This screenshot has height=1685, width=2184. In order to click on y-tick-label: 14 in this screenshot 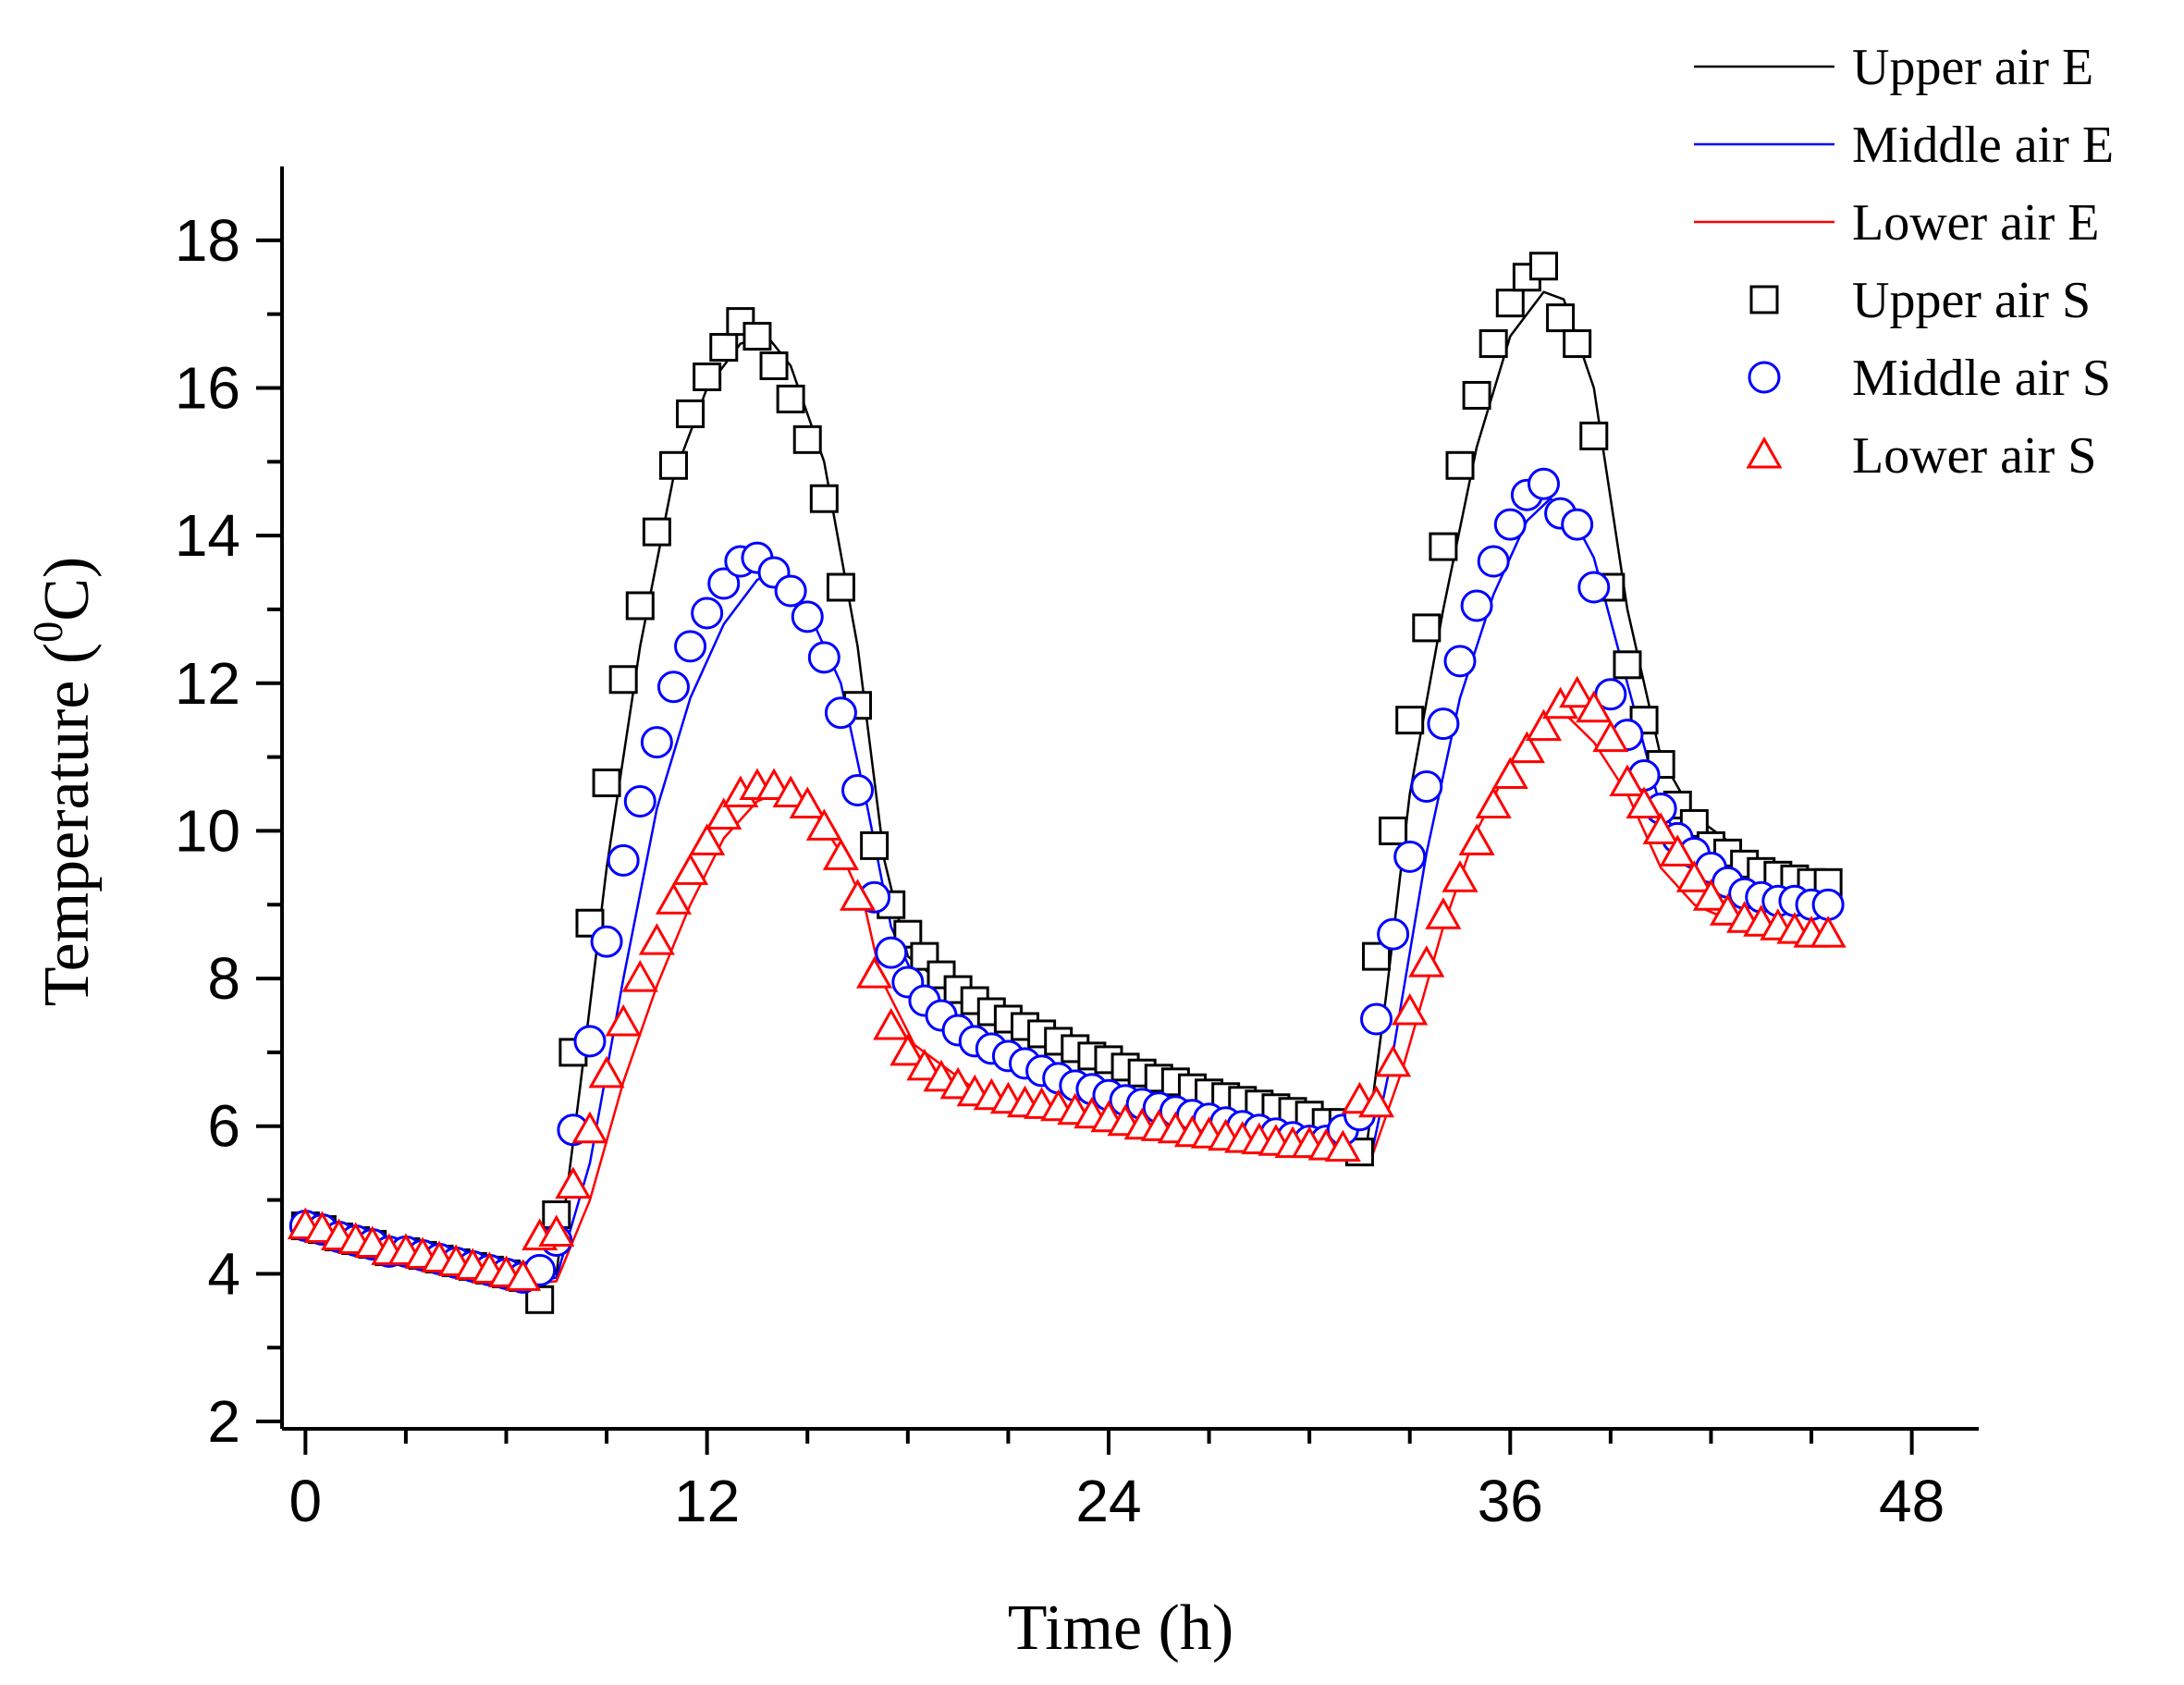, I will do `click(207, 535)`.